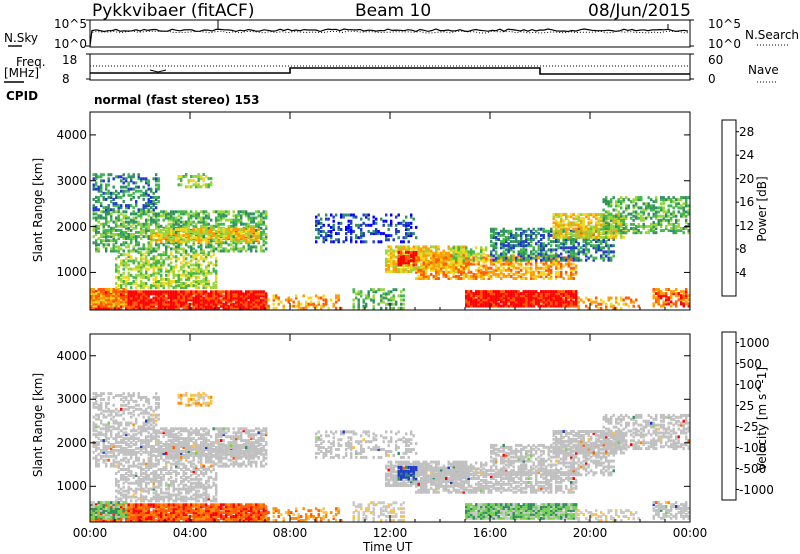  What do you see at coordinates (158, 71) in the screenshot?
I see `nave-dip` at bounding box center [158, 71].